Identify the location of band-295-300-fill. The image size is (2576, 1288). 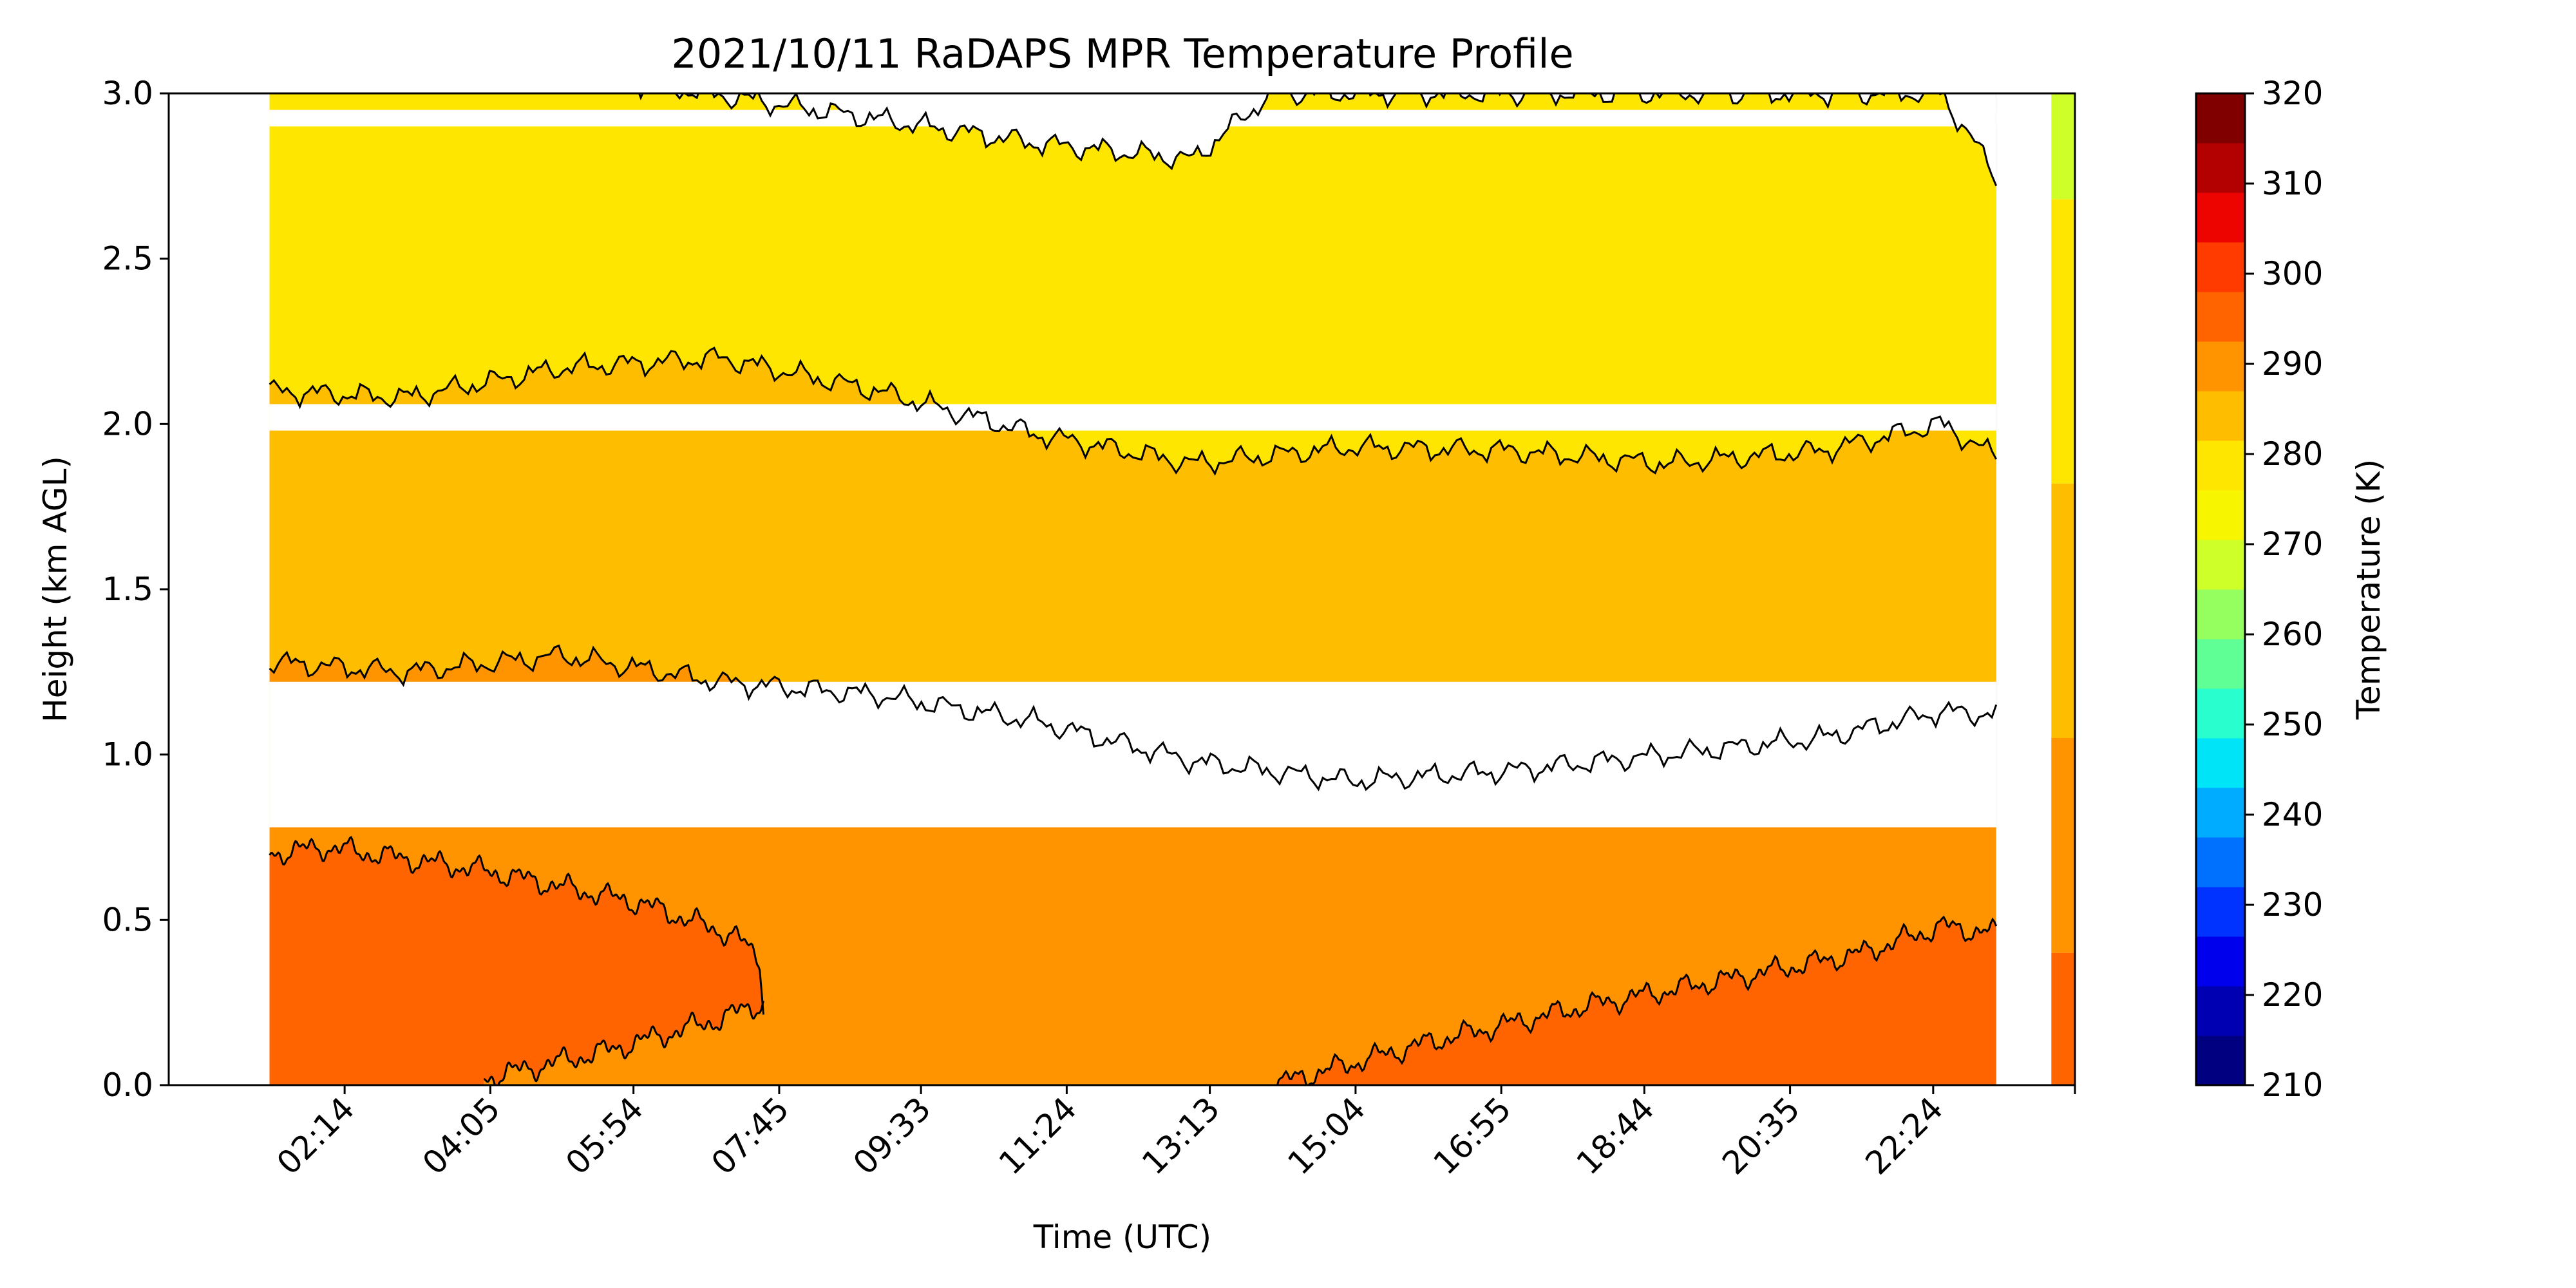
(516, 961).